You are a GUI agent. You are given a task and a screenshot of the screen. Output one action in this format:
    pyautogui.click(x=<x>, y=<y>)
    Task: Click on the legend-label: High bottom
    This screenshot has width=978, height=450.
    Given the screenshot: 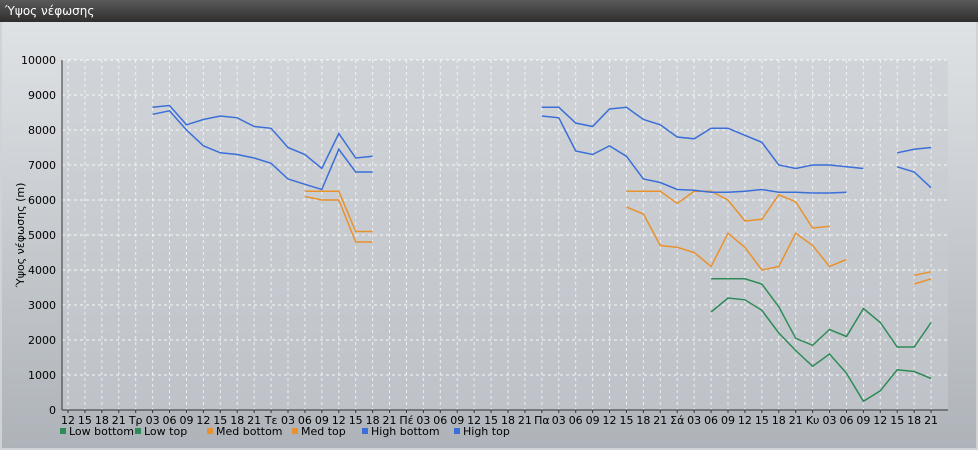 What is the action you would take?
    pyautogui.click(x=405, y=431)
    